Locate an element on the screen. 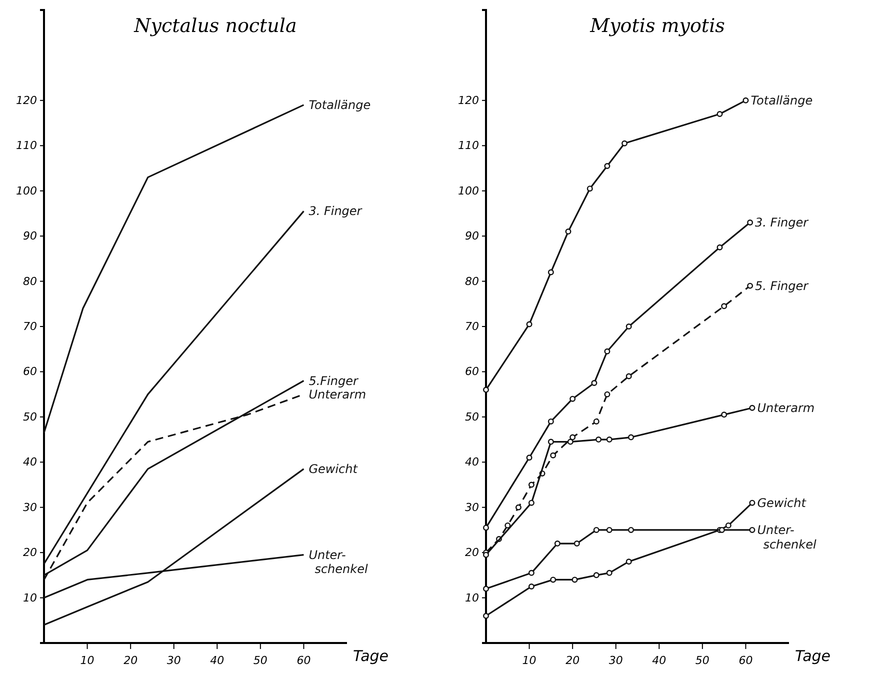  series-label: 5. Finger is located at coordinates (782, 285).